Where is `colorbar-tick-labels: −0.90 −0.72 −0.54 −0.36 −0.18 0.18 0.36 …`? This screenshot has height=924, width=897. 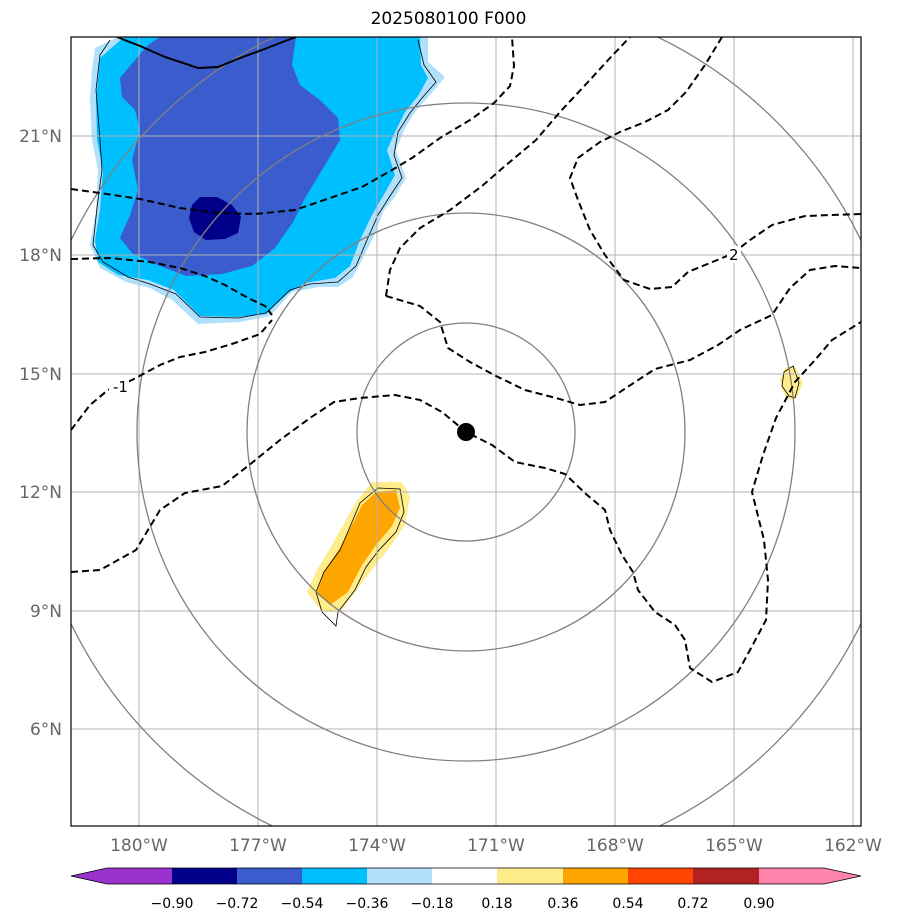 colorbar-tick-labels: −0.90 −0.72 −0.54 −0.36 −0.18 0.18 0.36 … is located at coordinates (463, 904).